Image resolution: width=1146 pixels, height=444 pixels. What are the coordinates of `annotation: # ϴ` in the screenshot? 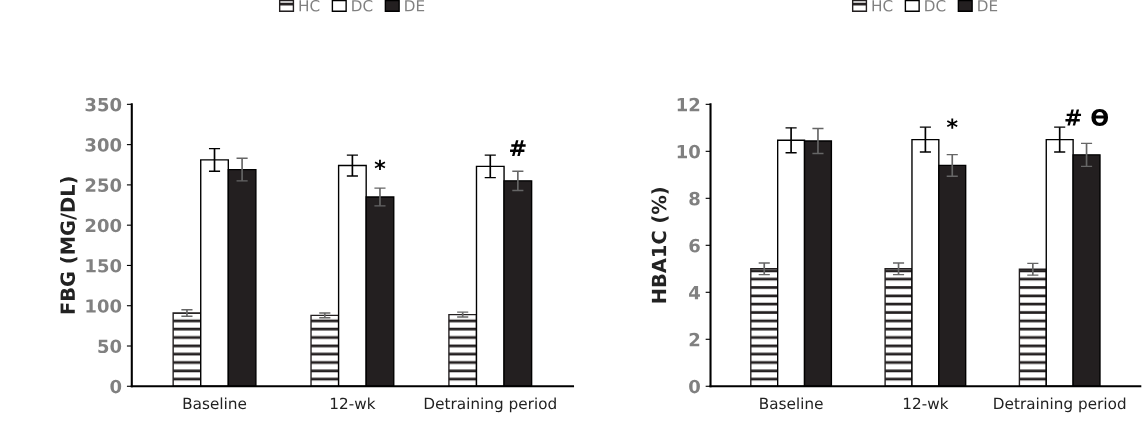 It's located at (1087, 117).